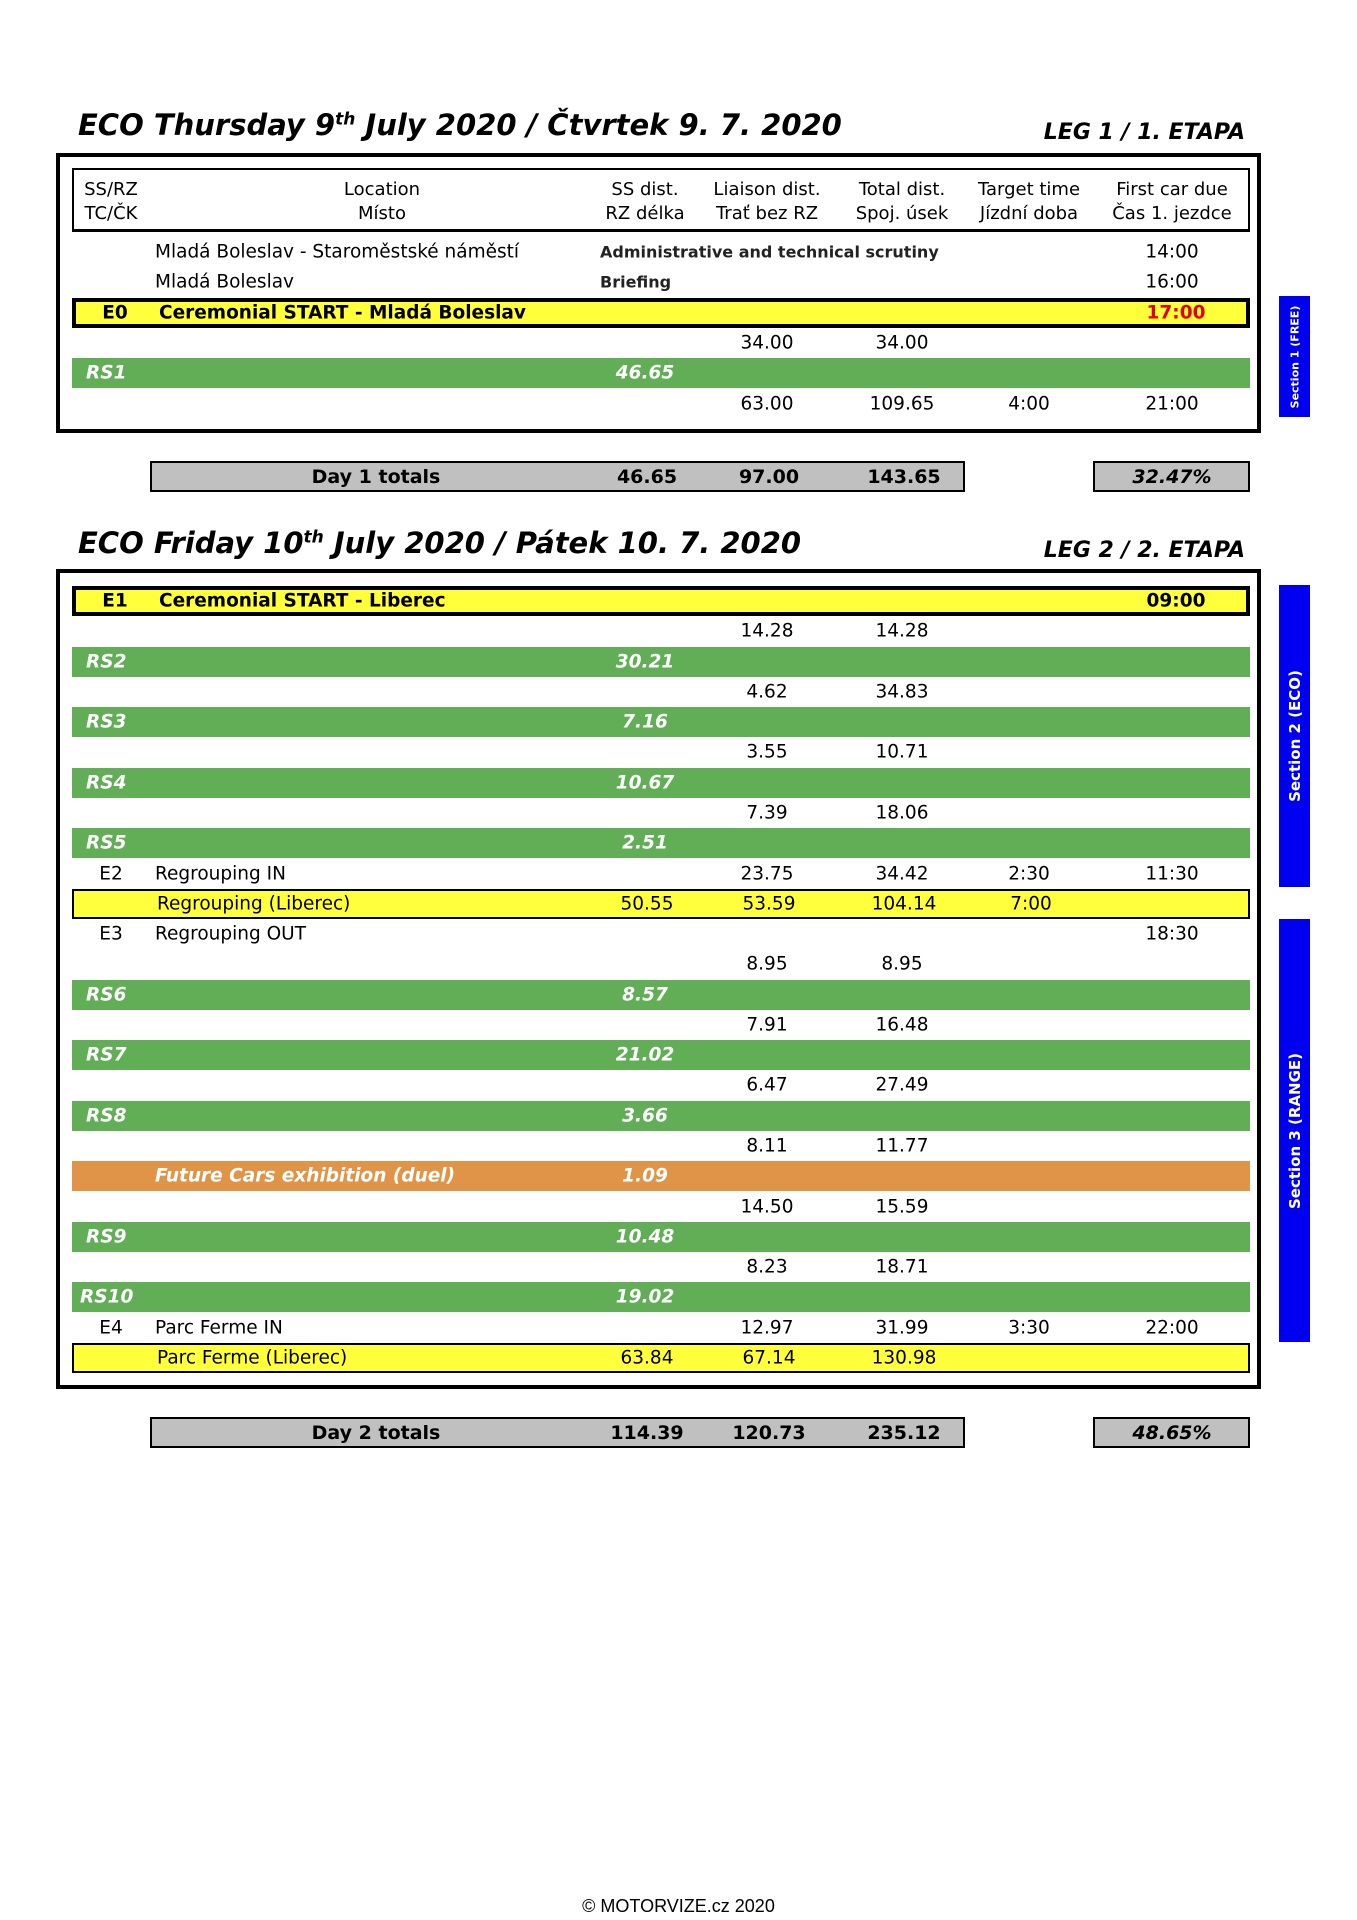 The width and height of the screenshot is (1357, 1920). I want to click on totals-bar: Day 2 totals 114.39 120.73 235.12, so click(557, 1432).